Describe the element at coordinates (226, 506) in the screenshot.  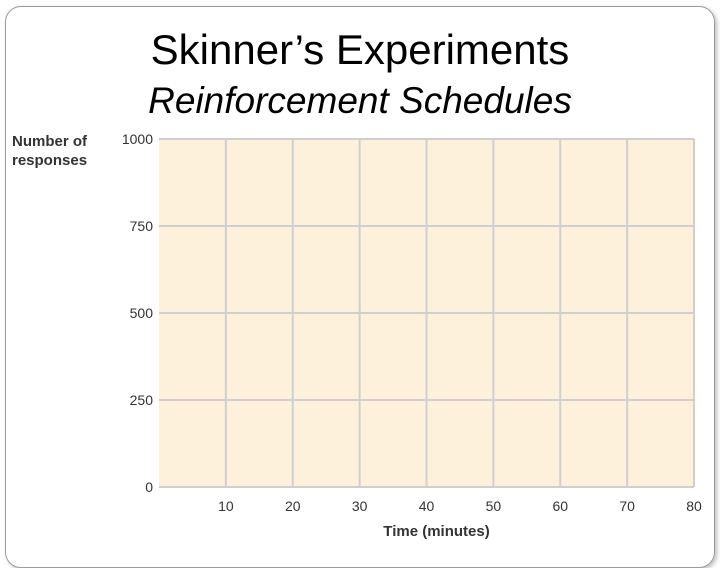
I see `x-tick-label-10: 10` at that location.